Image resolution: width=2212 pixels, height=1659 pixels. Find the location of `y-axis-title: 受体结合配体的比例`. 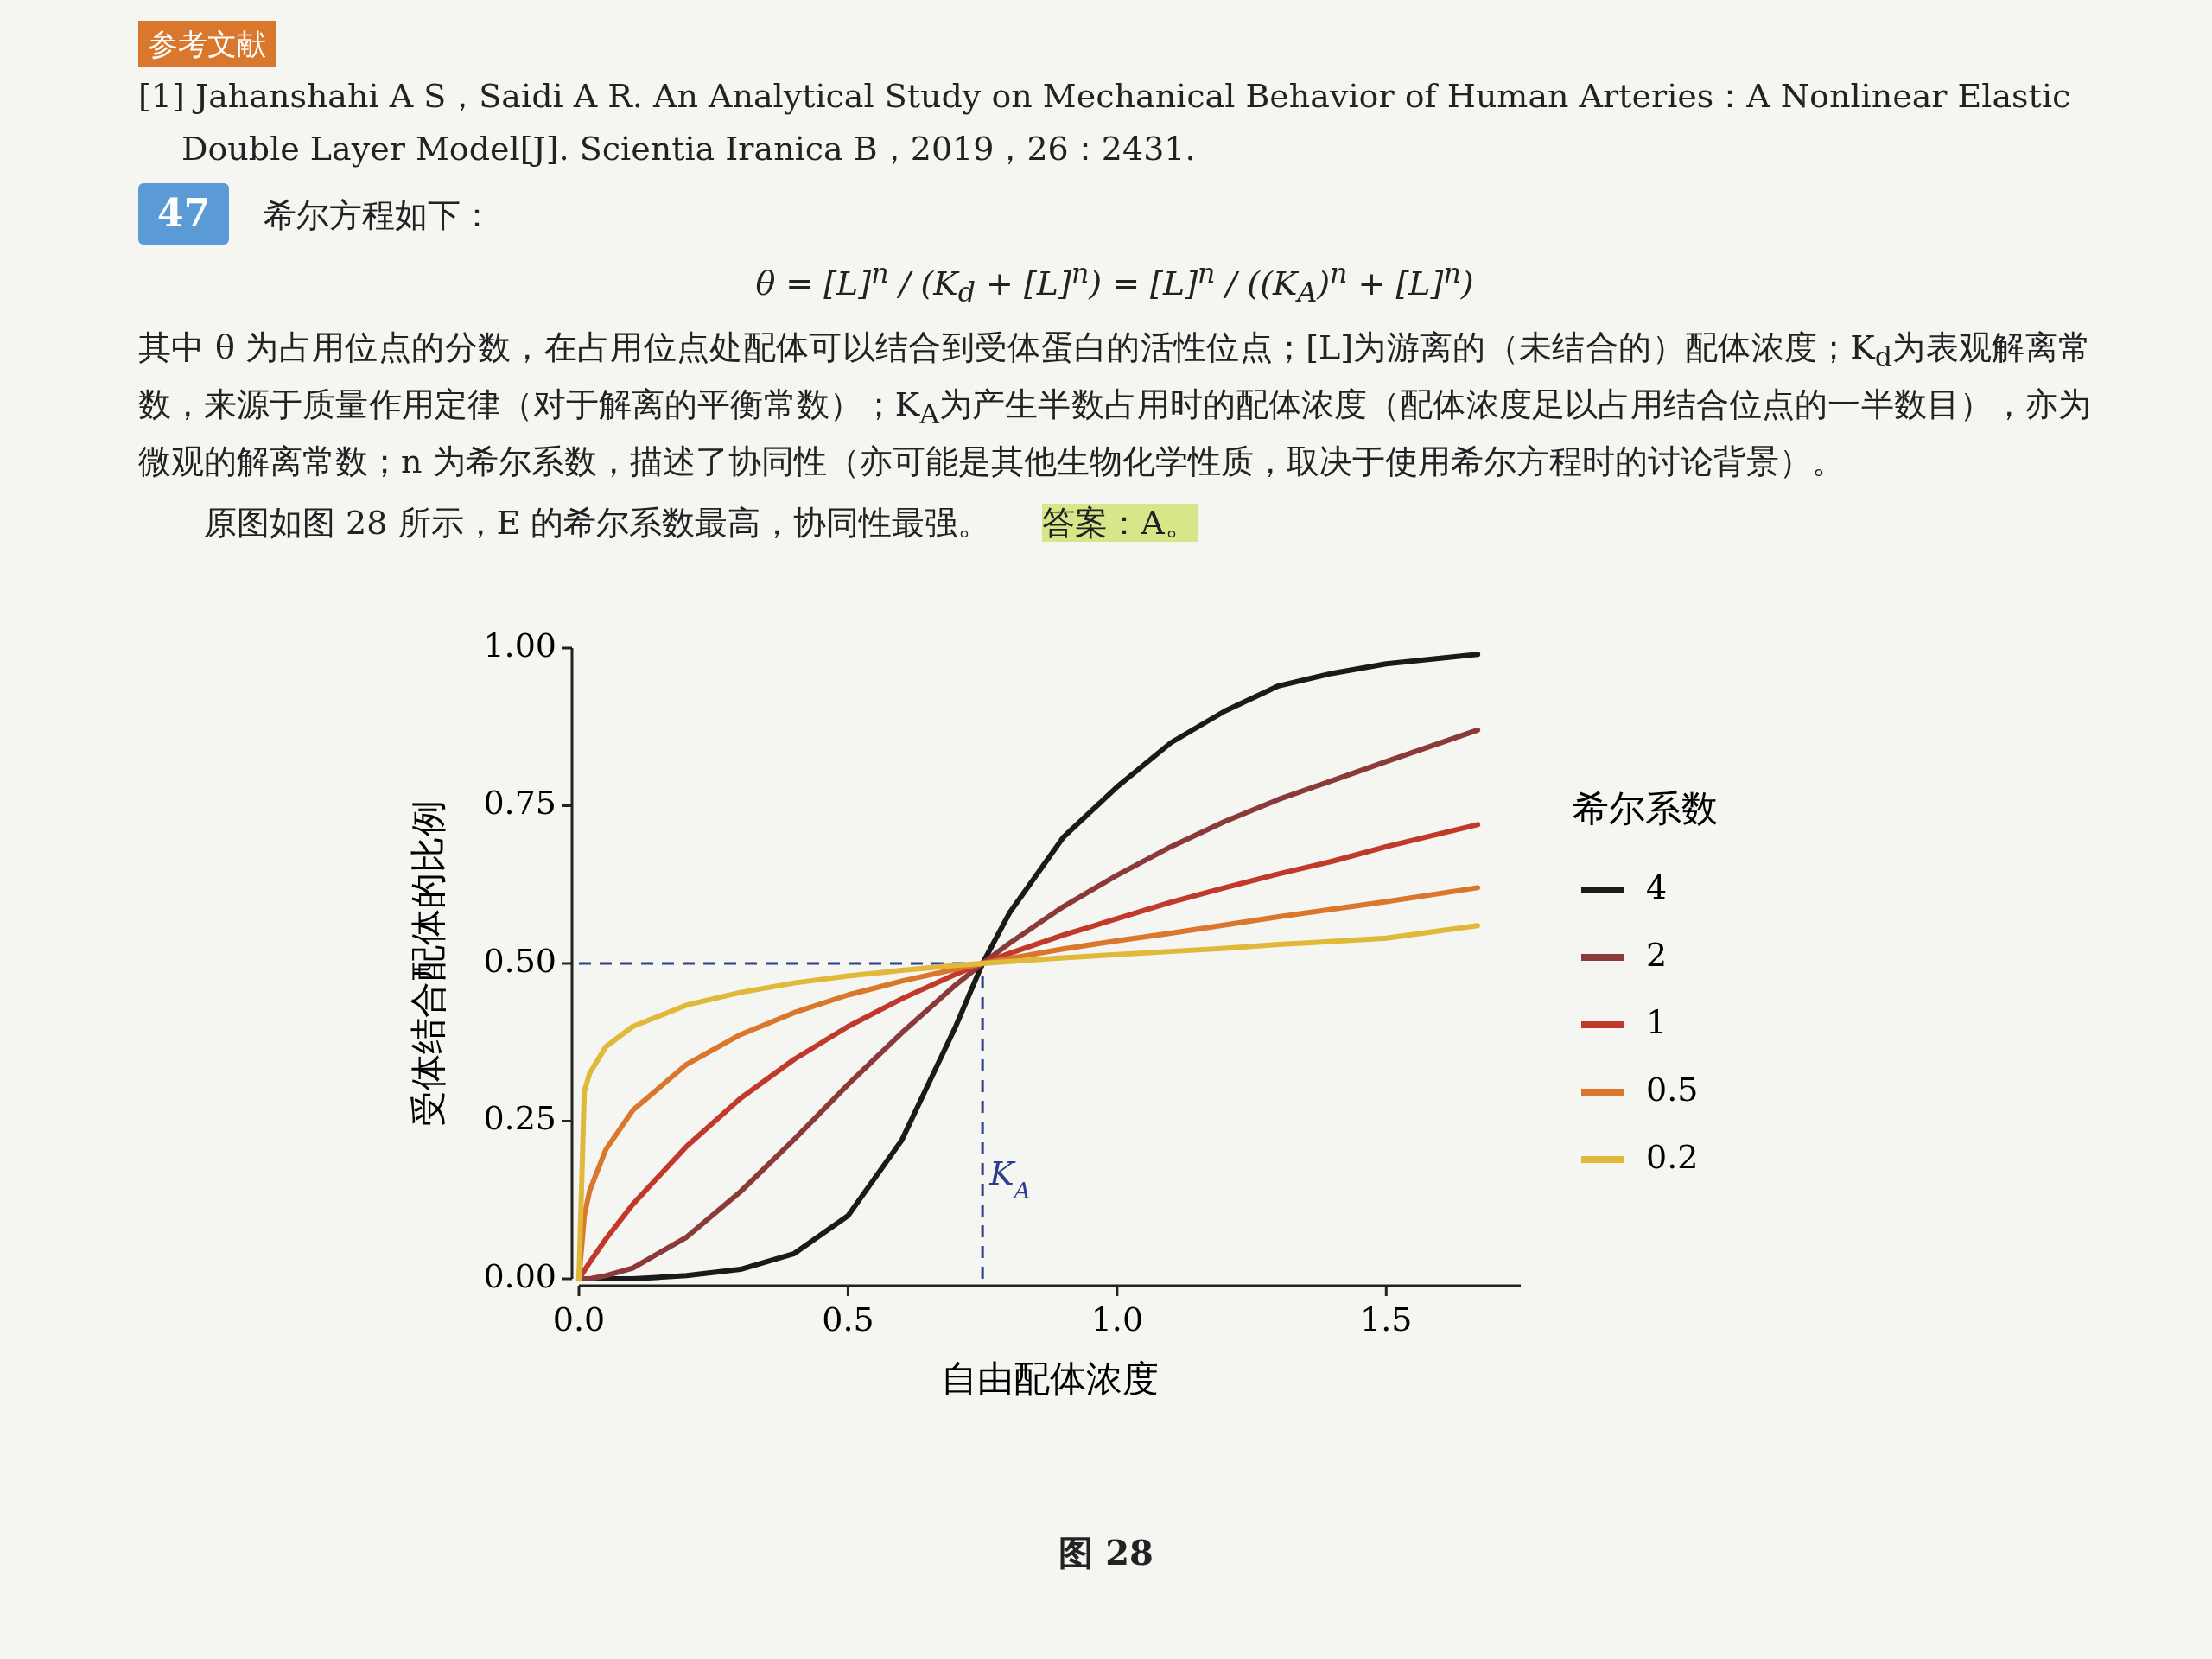

y-axis-title: 受体结合配体的比例 is located at coordinates (428, 963).